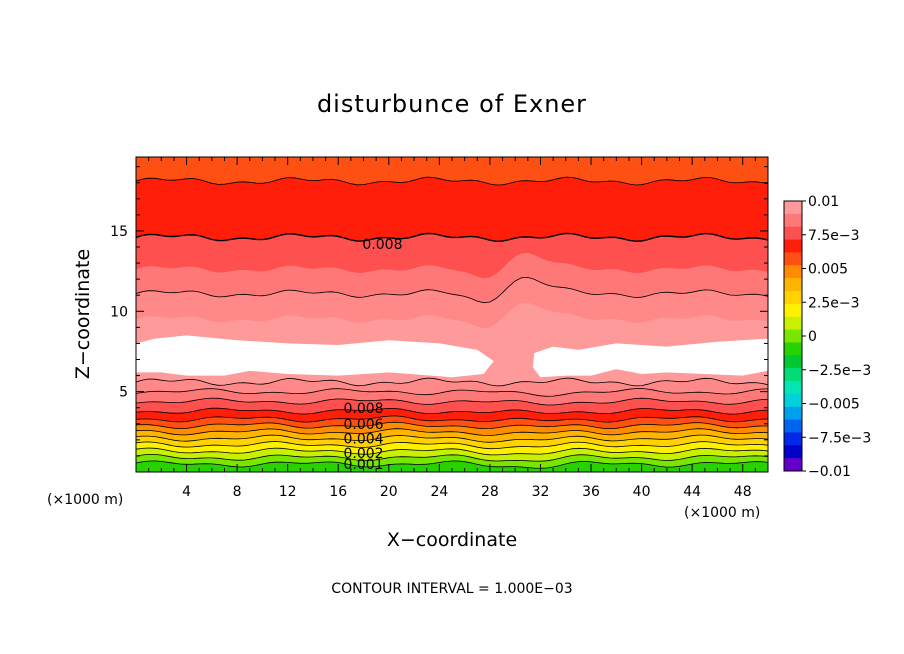 The height and width of the screenshot is (654, 904). Describe the element at coordinates (83, 314) in the screenshot. I see `y-axis-label: Z−coordinate` at that location.